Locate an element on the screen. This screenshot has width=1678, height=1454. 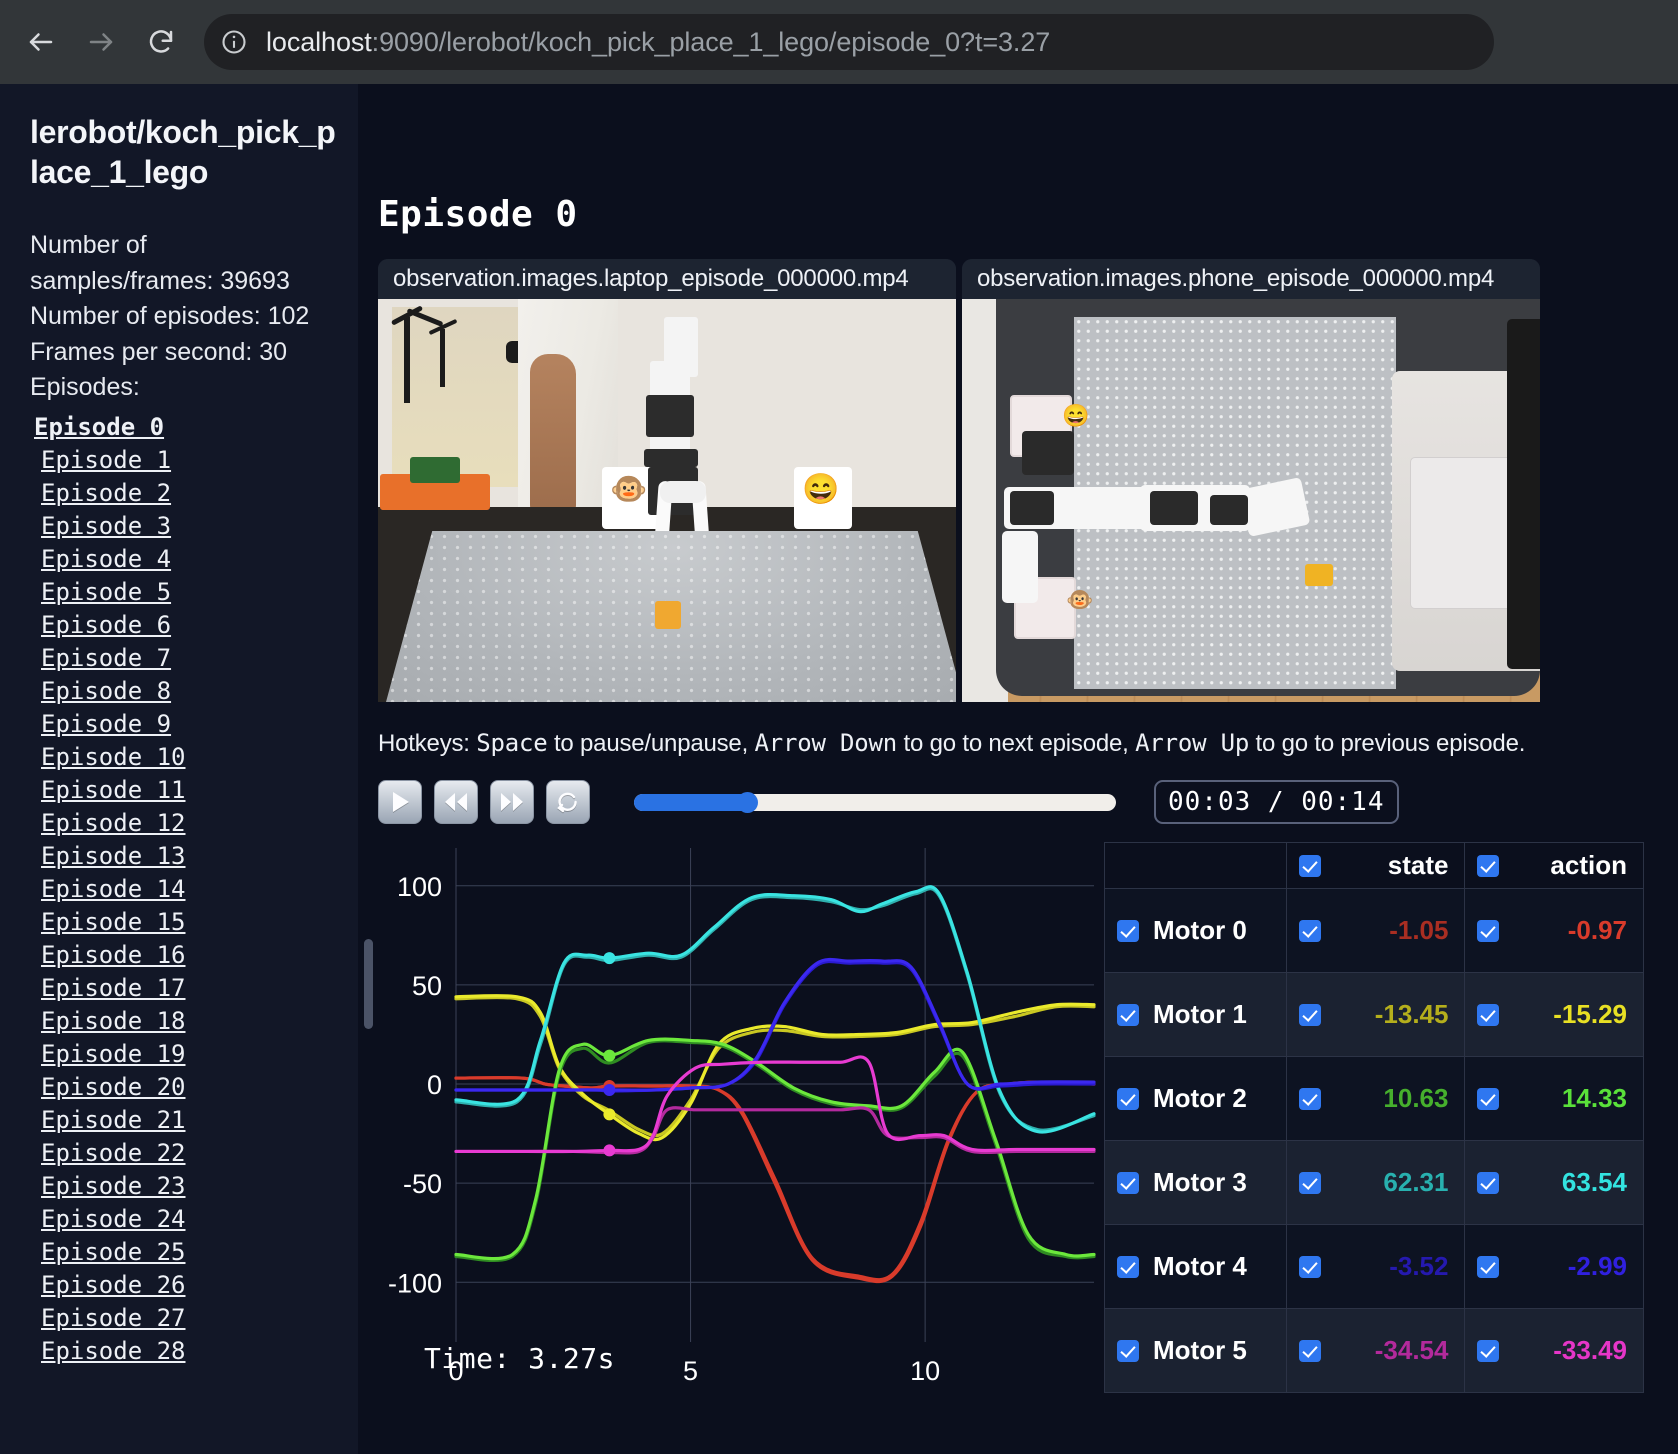
table-row: Motor 2 10.63 14.33 is located at coordinates (1374, 1098).